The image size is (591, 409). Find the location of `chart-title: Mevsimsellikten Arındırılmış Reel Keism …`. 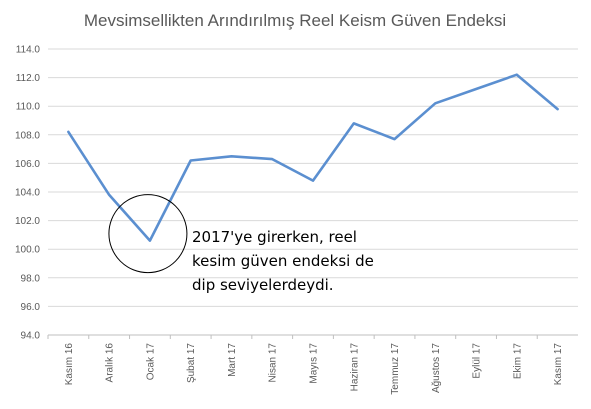

chart-title: Mevsimsellikten Arındırılmış Reel Keism … is located at coordinates (295, 20).